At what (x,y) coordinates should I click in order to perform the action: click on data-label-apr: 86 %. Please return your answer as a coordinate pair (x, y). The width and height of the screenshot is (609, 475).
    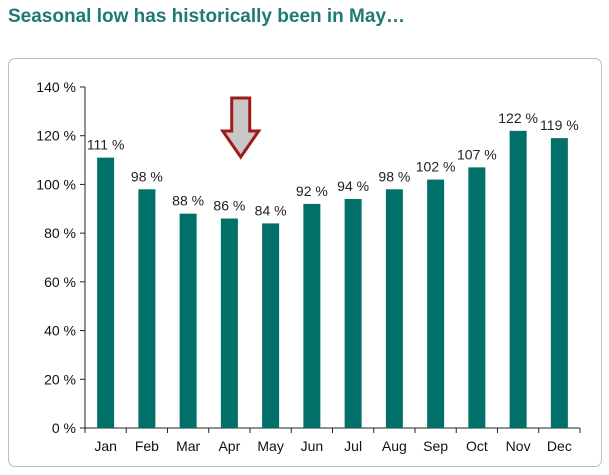
    Looking at the image, I should click on (229, 206).